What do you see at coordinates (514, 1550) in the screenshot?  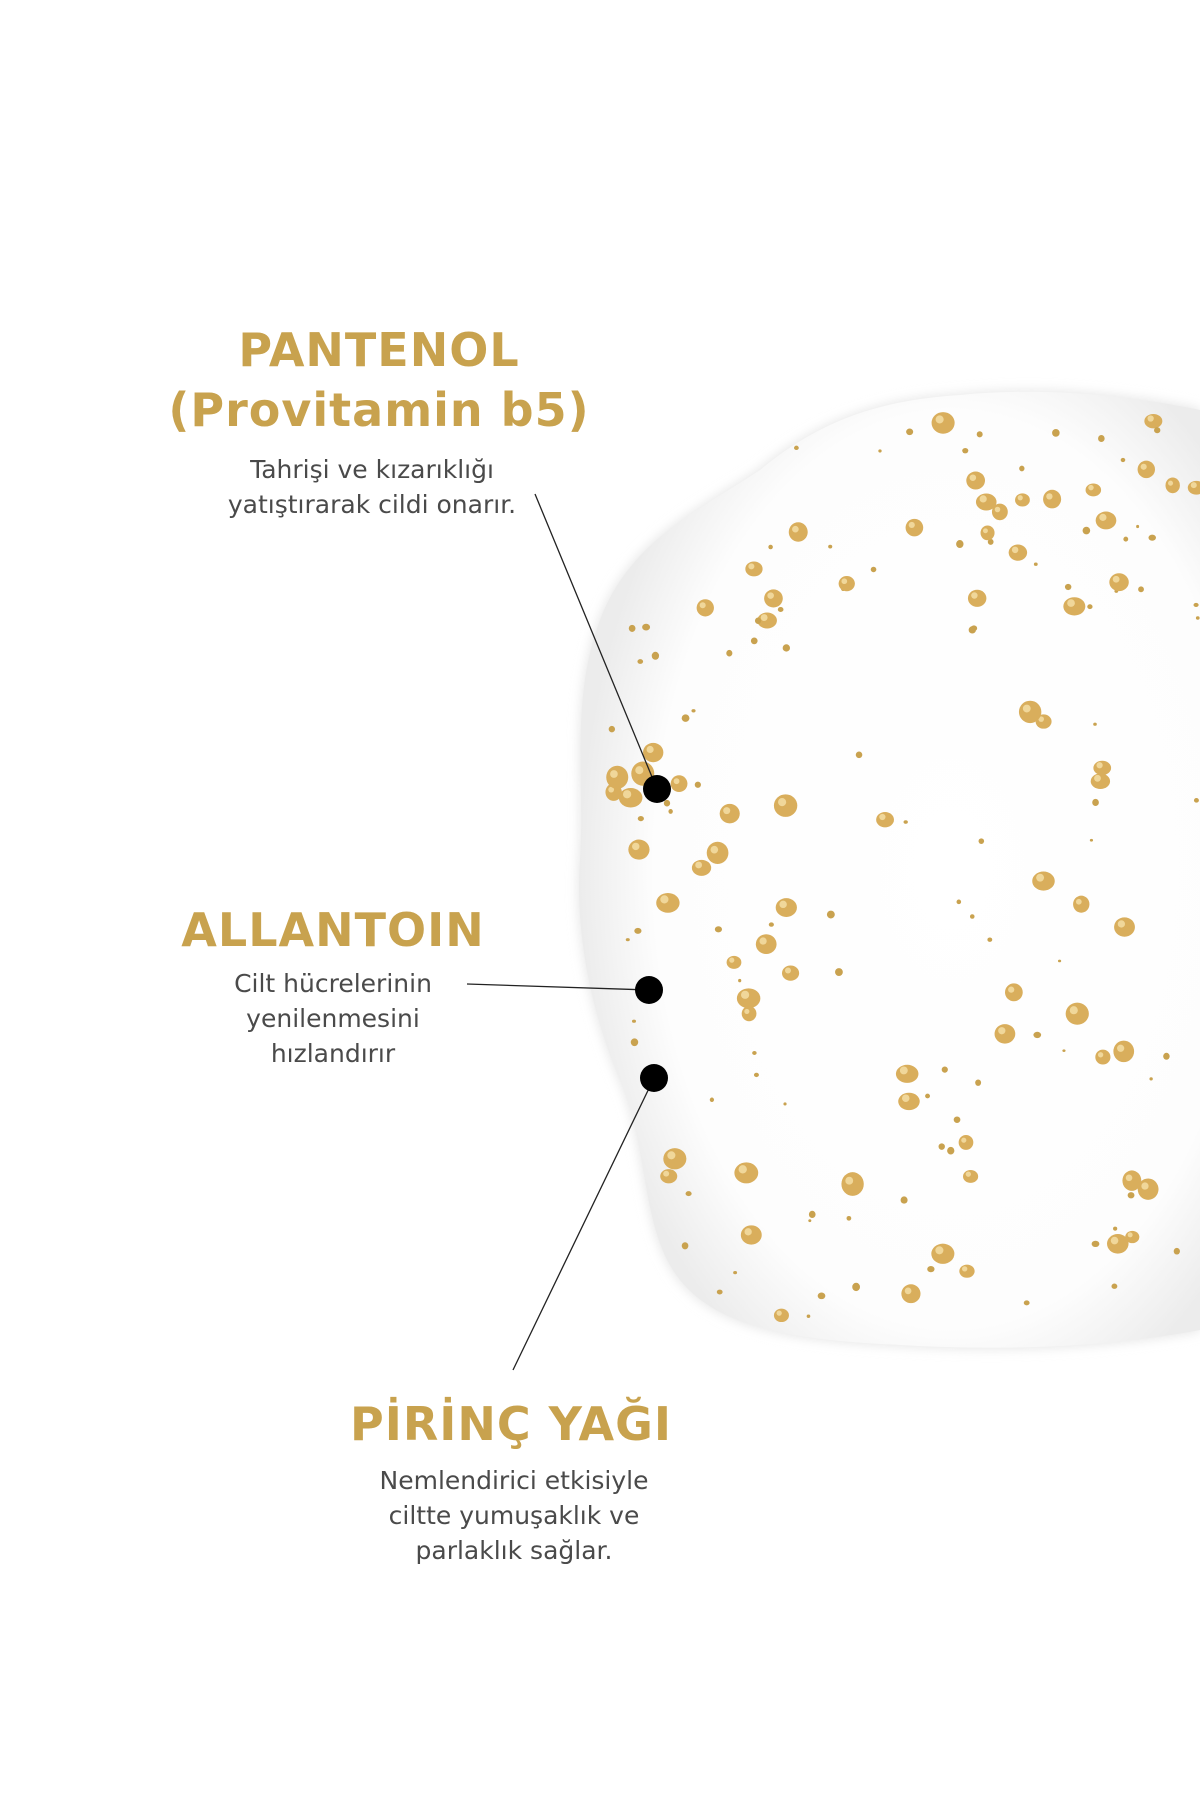 I see `desc-line: parlaklık sağlar.` at bounding box center [514, 1550].